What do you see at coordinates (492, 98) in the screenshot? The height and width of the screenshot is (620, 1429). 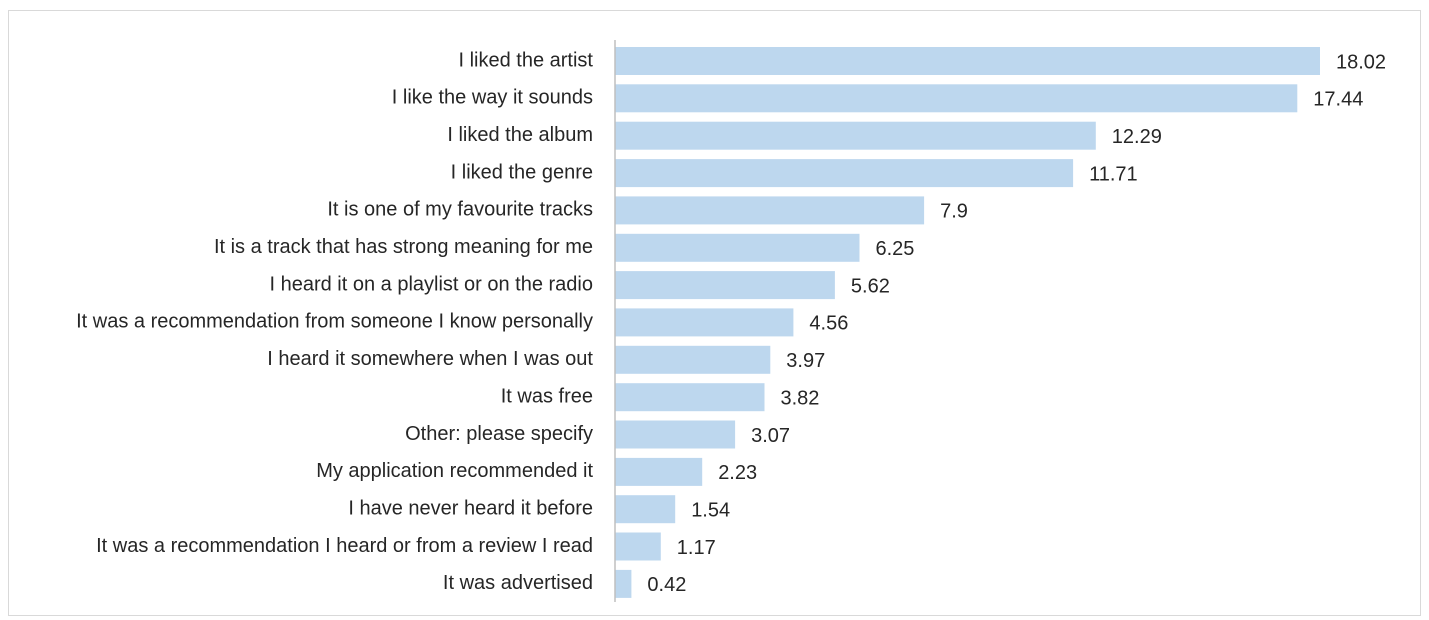 I see `category-label-1: I like the way it sounds` at bounding box center [492, 98].